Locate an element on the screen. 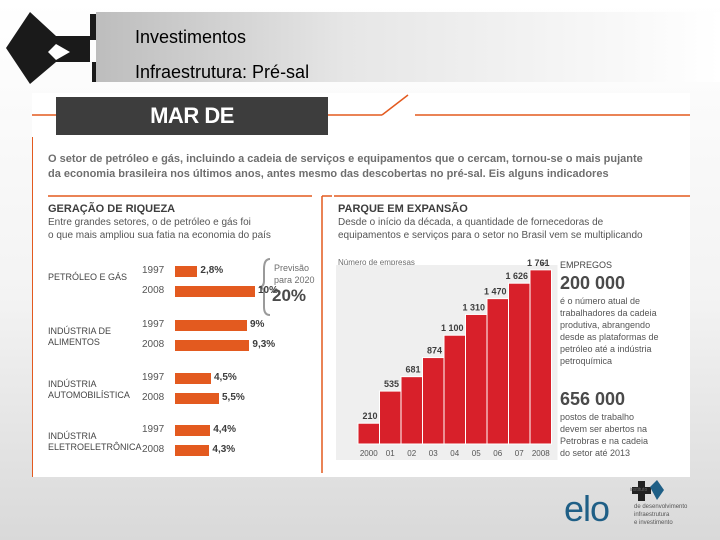  category-label: INDÚSTRIA ELETROELETRÔNICA is located at coordinates (95, 441).